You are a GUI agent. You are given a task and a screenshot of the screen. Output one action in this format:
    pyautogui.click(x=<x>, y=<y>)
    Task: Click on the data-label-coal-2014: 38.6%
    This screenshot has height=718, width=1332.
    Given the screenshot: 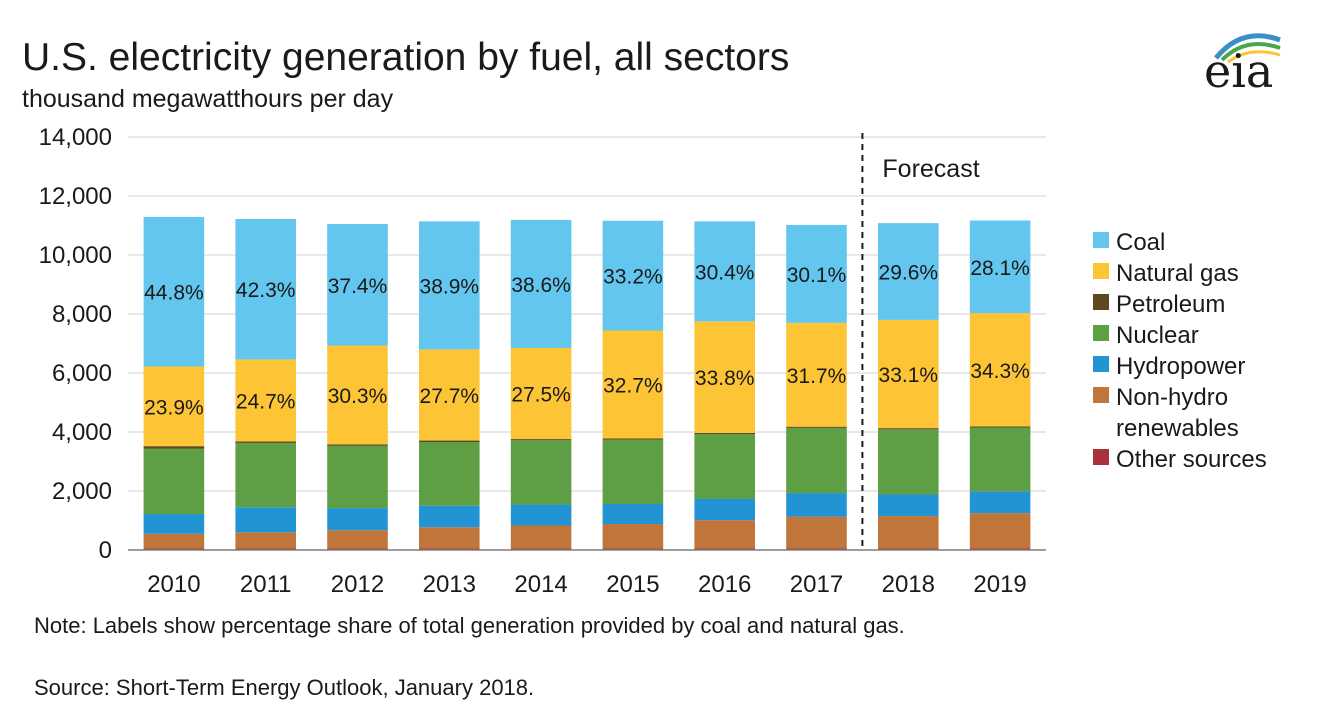 What is the action you would take?
    pyautogui.click(x=541, y=285)
    